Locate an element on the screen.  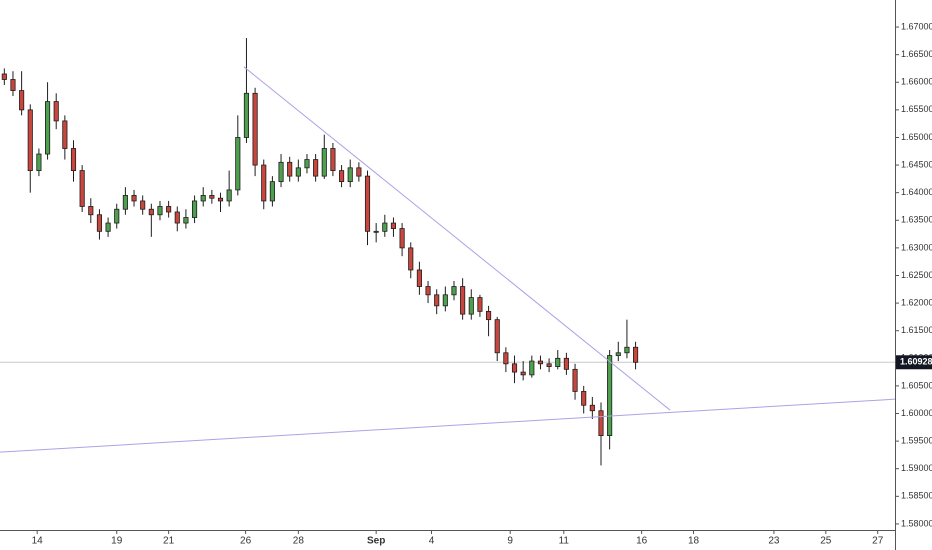
x-tick-label: 23 is located at coordinates (774, 541).